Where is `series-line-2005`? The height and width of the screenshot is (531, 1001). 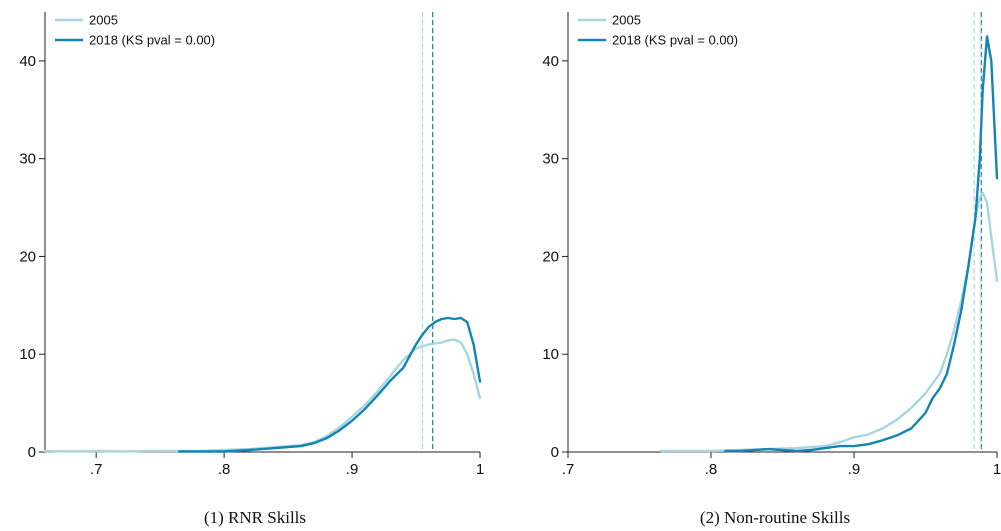 series-line-2005 is located at coordinates (262, 395).